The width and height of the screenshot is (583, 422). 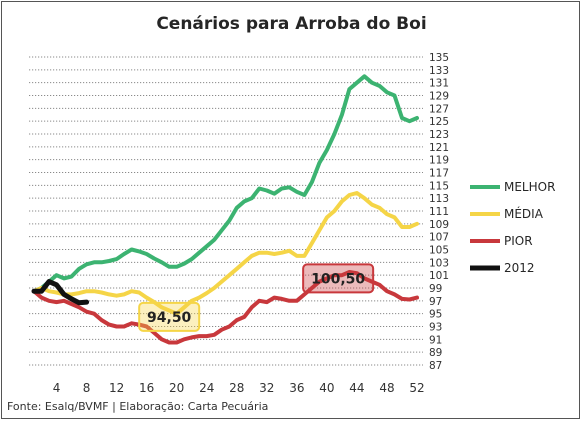 I want to click on x-tick-label: 48, so click(x=386, y=388).